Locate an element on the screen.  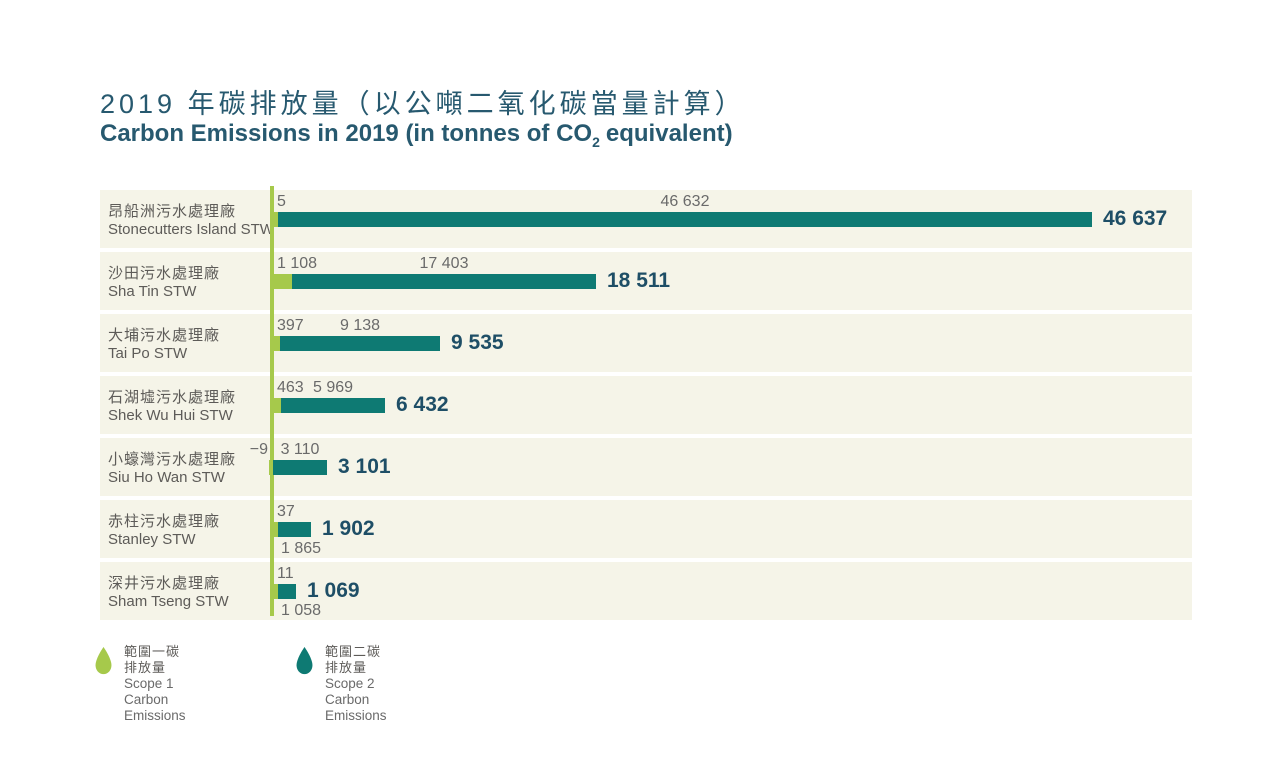
scope1-value-label: 1 108 is located at coordinates (297, 263).